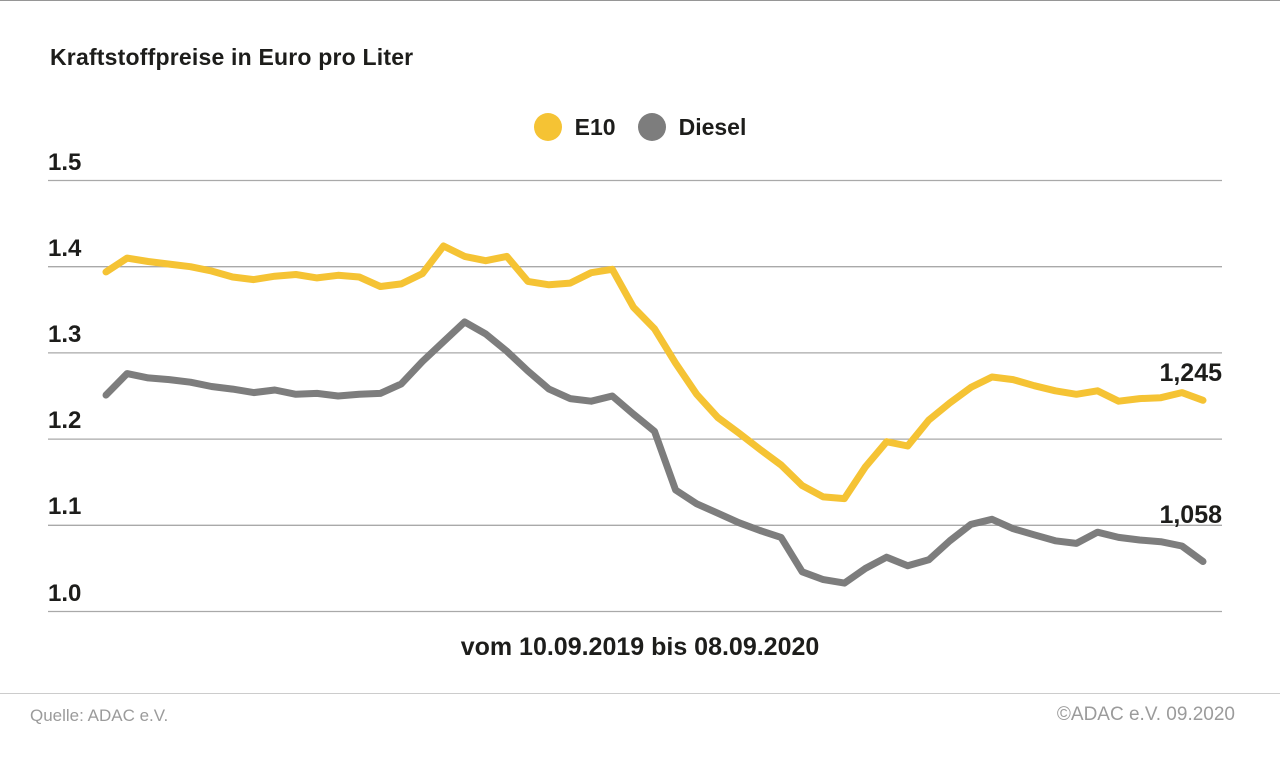  Describe the element at coordinates (547, 127) in the screenshot. I see `e10-dot-icon` at that location.